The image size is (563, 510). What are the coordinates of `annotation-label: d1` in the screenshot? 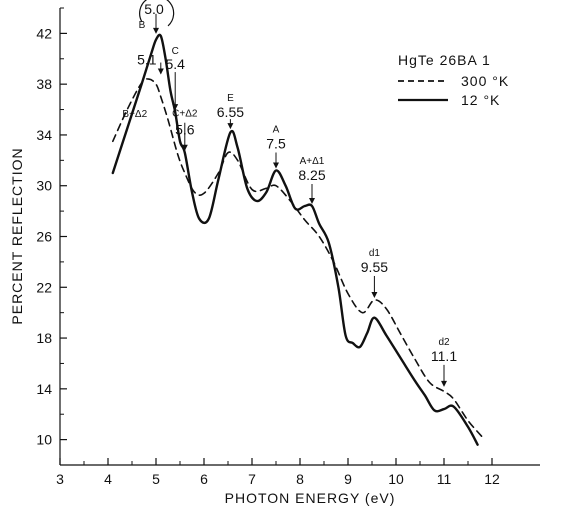 It's located at (375, 253).